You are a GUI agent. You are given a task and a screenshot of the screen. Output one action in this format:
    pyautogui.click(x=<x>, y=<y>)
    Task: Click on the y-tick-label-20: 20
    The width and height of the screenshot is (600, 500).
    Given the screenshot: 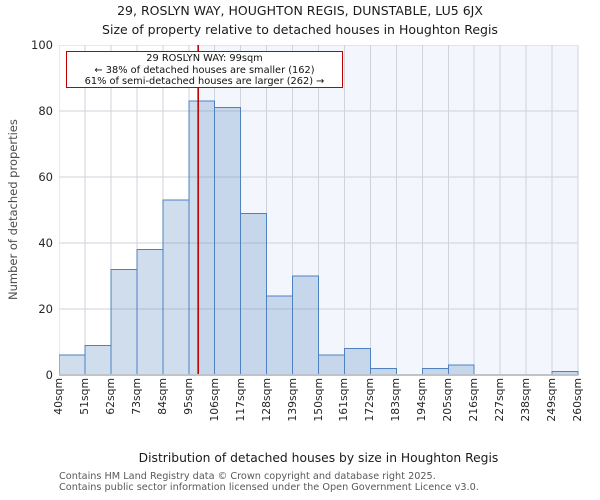 What is the action you would take?
    pyautogui.click(x=45, y=309)
    